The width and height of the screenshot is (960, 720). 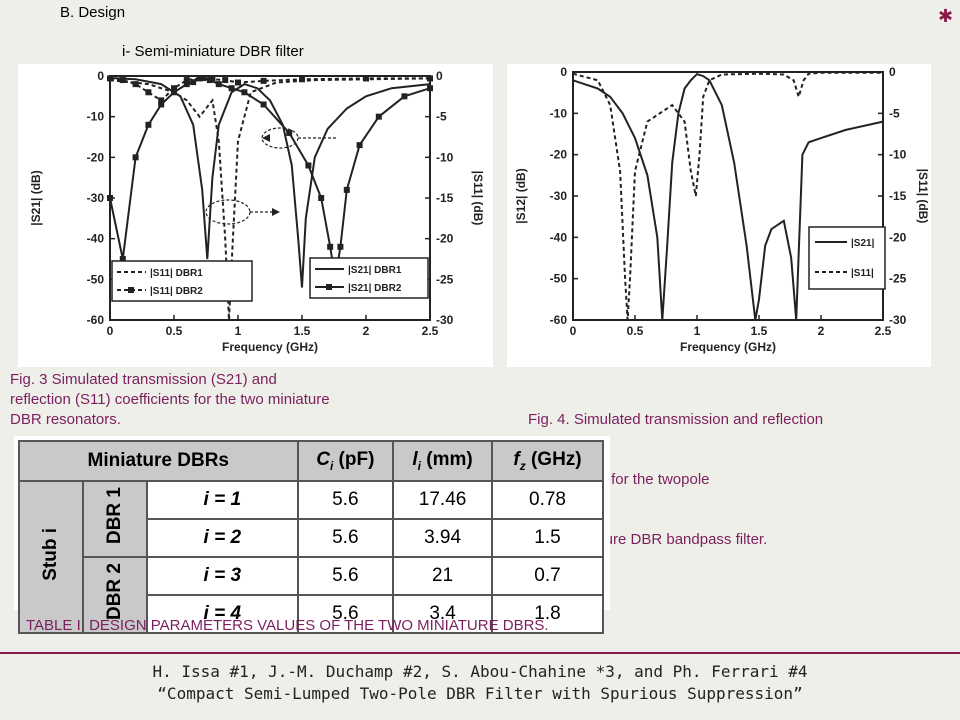 I want to click on stub-label-cell: Stub i, so click(x=51, y=557).